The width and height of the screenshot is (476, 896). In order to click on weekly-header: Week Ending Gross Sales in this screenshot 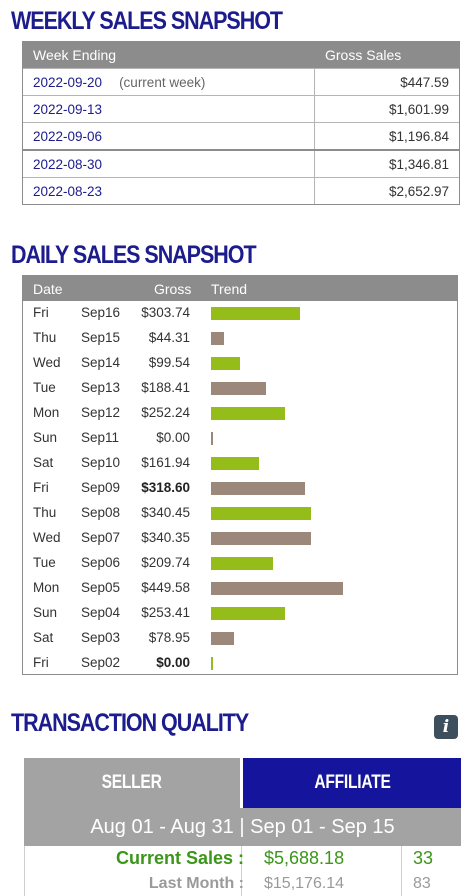, I will do `click(241, 55)`.